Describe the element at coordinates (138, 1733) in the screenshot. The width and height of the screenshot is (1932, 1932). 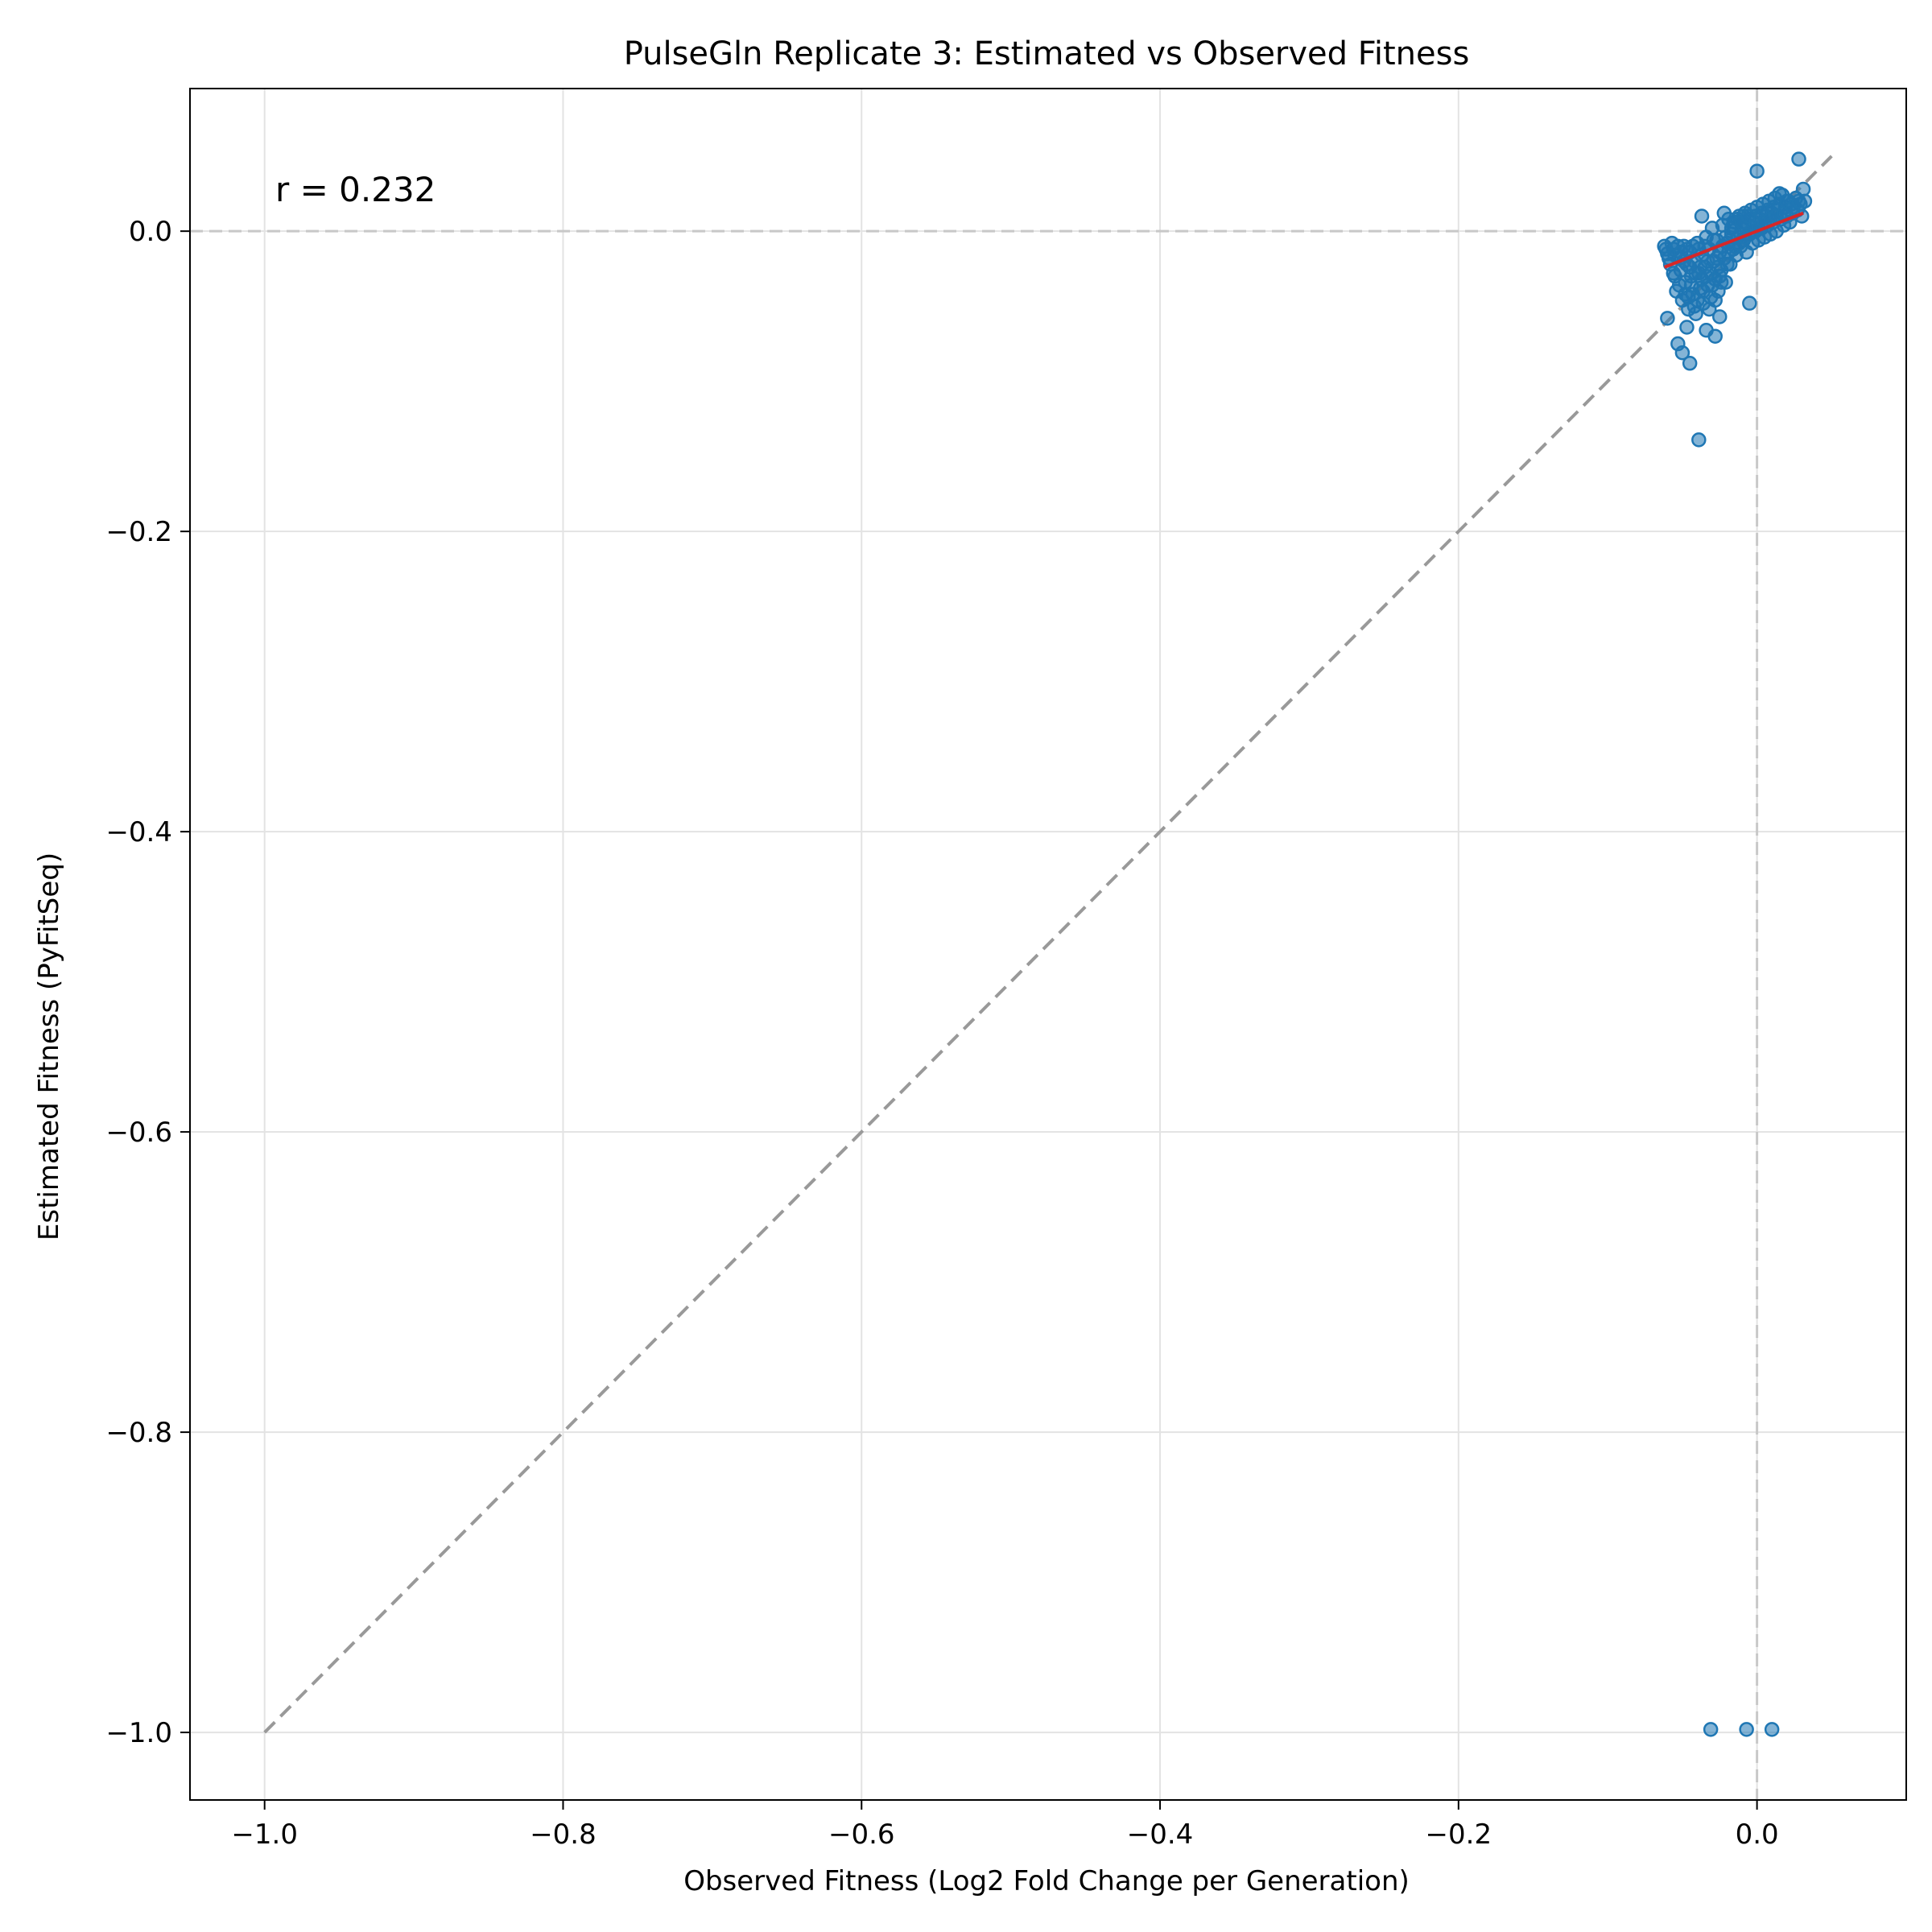
I see `y-tick-label: −1.0` at that location.